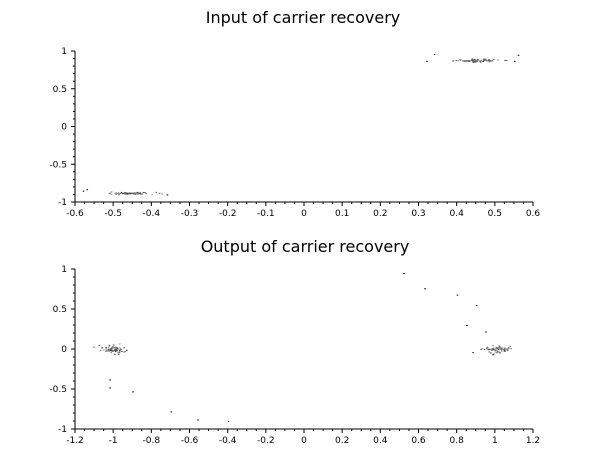 This screenshot has height=460, width=610. Describe the element at coordinates (495, 441) in the screenshot. I see `output-x-tick-label: 1` at that location.